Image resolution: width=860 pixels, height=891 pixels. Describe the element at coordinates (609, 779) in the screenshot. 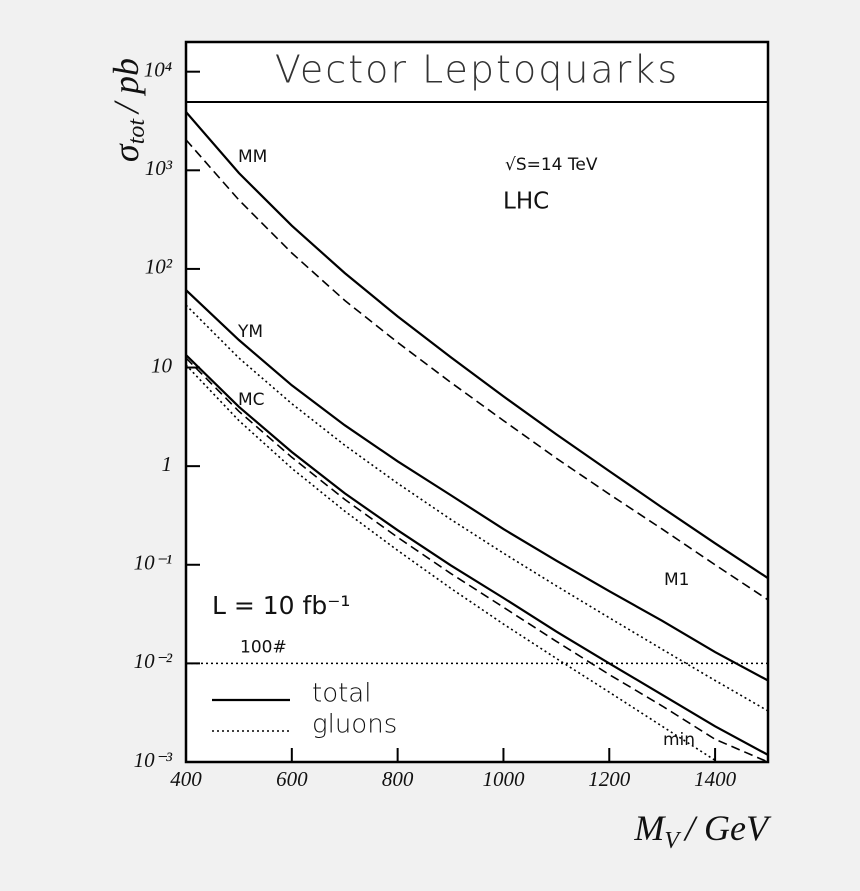

I see `x-tick-label: 1200` at that location.